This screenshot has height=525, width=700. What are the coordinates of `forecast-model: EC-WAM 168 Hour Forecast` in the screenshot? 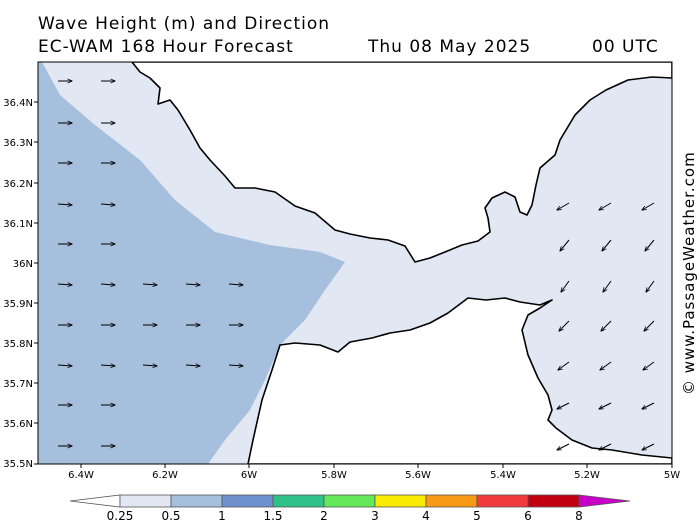 It's located at (166, 47).